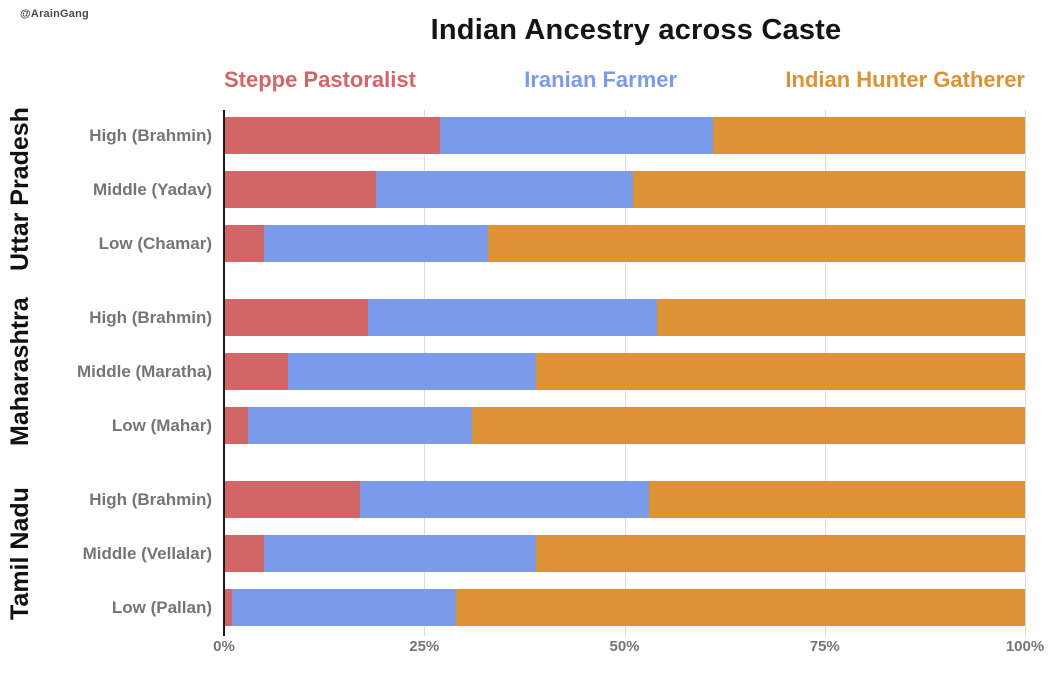 The width and height of the screenshot is (1060, 697). What do you see at coordinates (601, 79) in the screenshot?
I see `legend-item-iranian-farmer: Iranian Farmer` at bounding box center [601, 79].